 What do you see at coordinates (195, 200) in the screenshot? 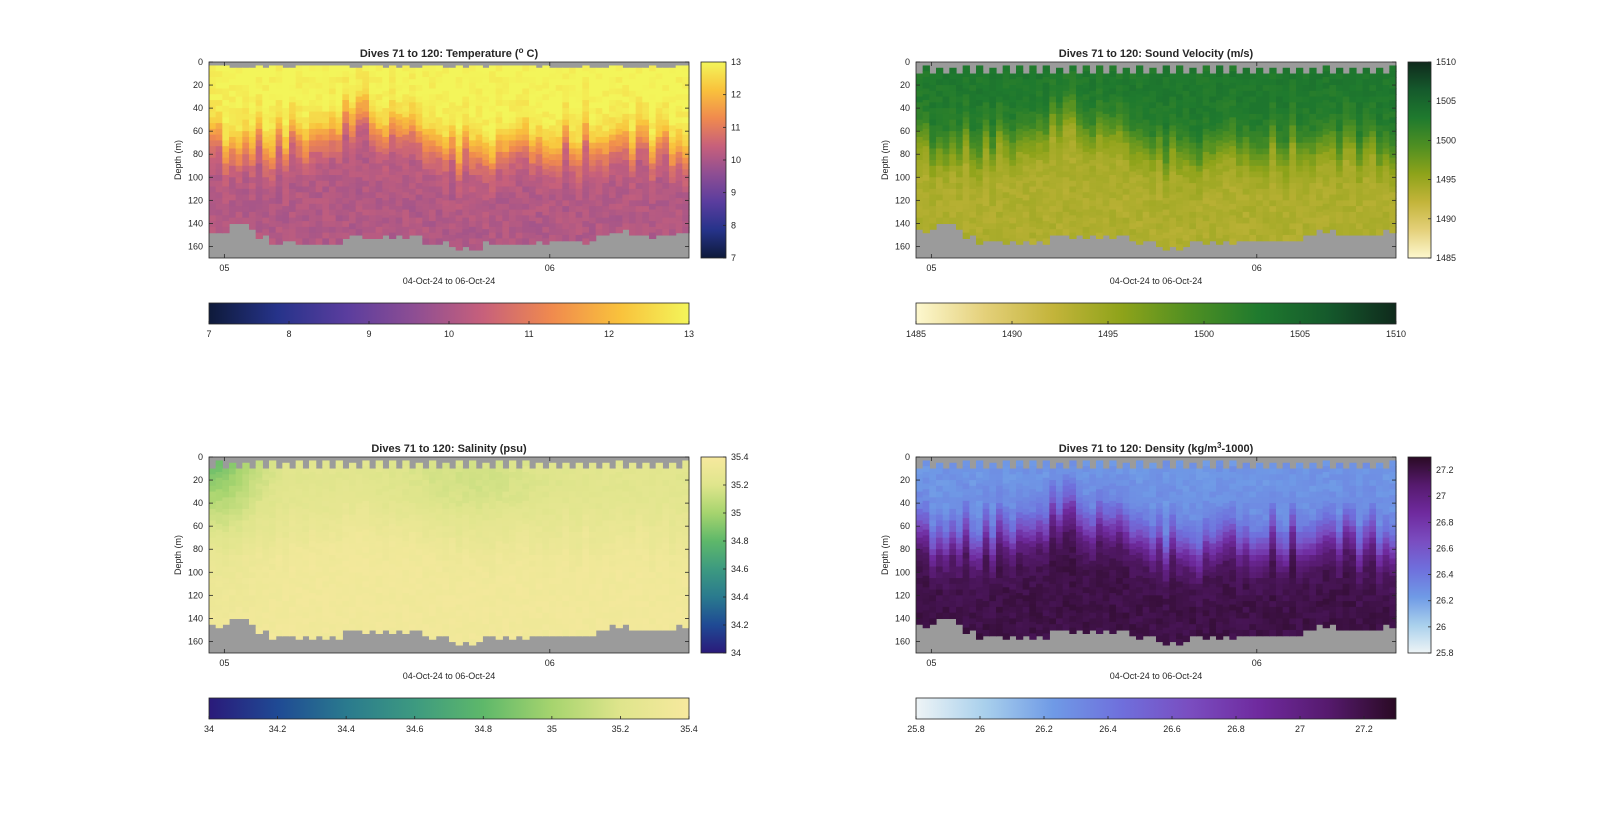
I see `y-tick-label: 120` at bounding box center [195, 200].